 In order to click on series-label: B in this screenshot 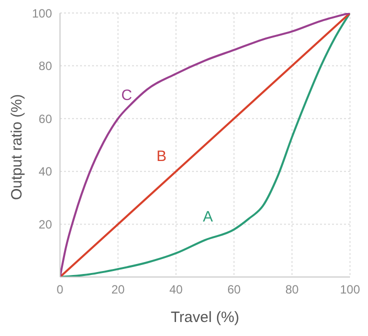, I will do `click(161, 156)`.